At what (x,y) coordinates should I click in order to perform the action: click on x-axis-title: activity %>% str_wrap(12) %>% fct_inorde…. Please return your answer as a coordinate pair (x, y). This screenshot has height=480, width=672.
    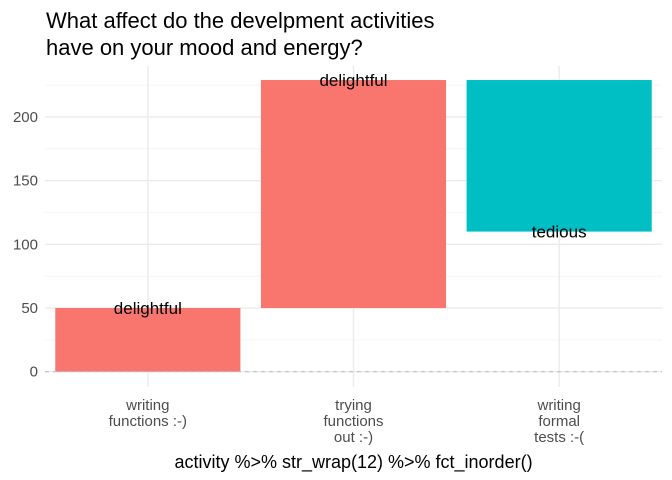
    Looking at the image, I should click on (353, 462).